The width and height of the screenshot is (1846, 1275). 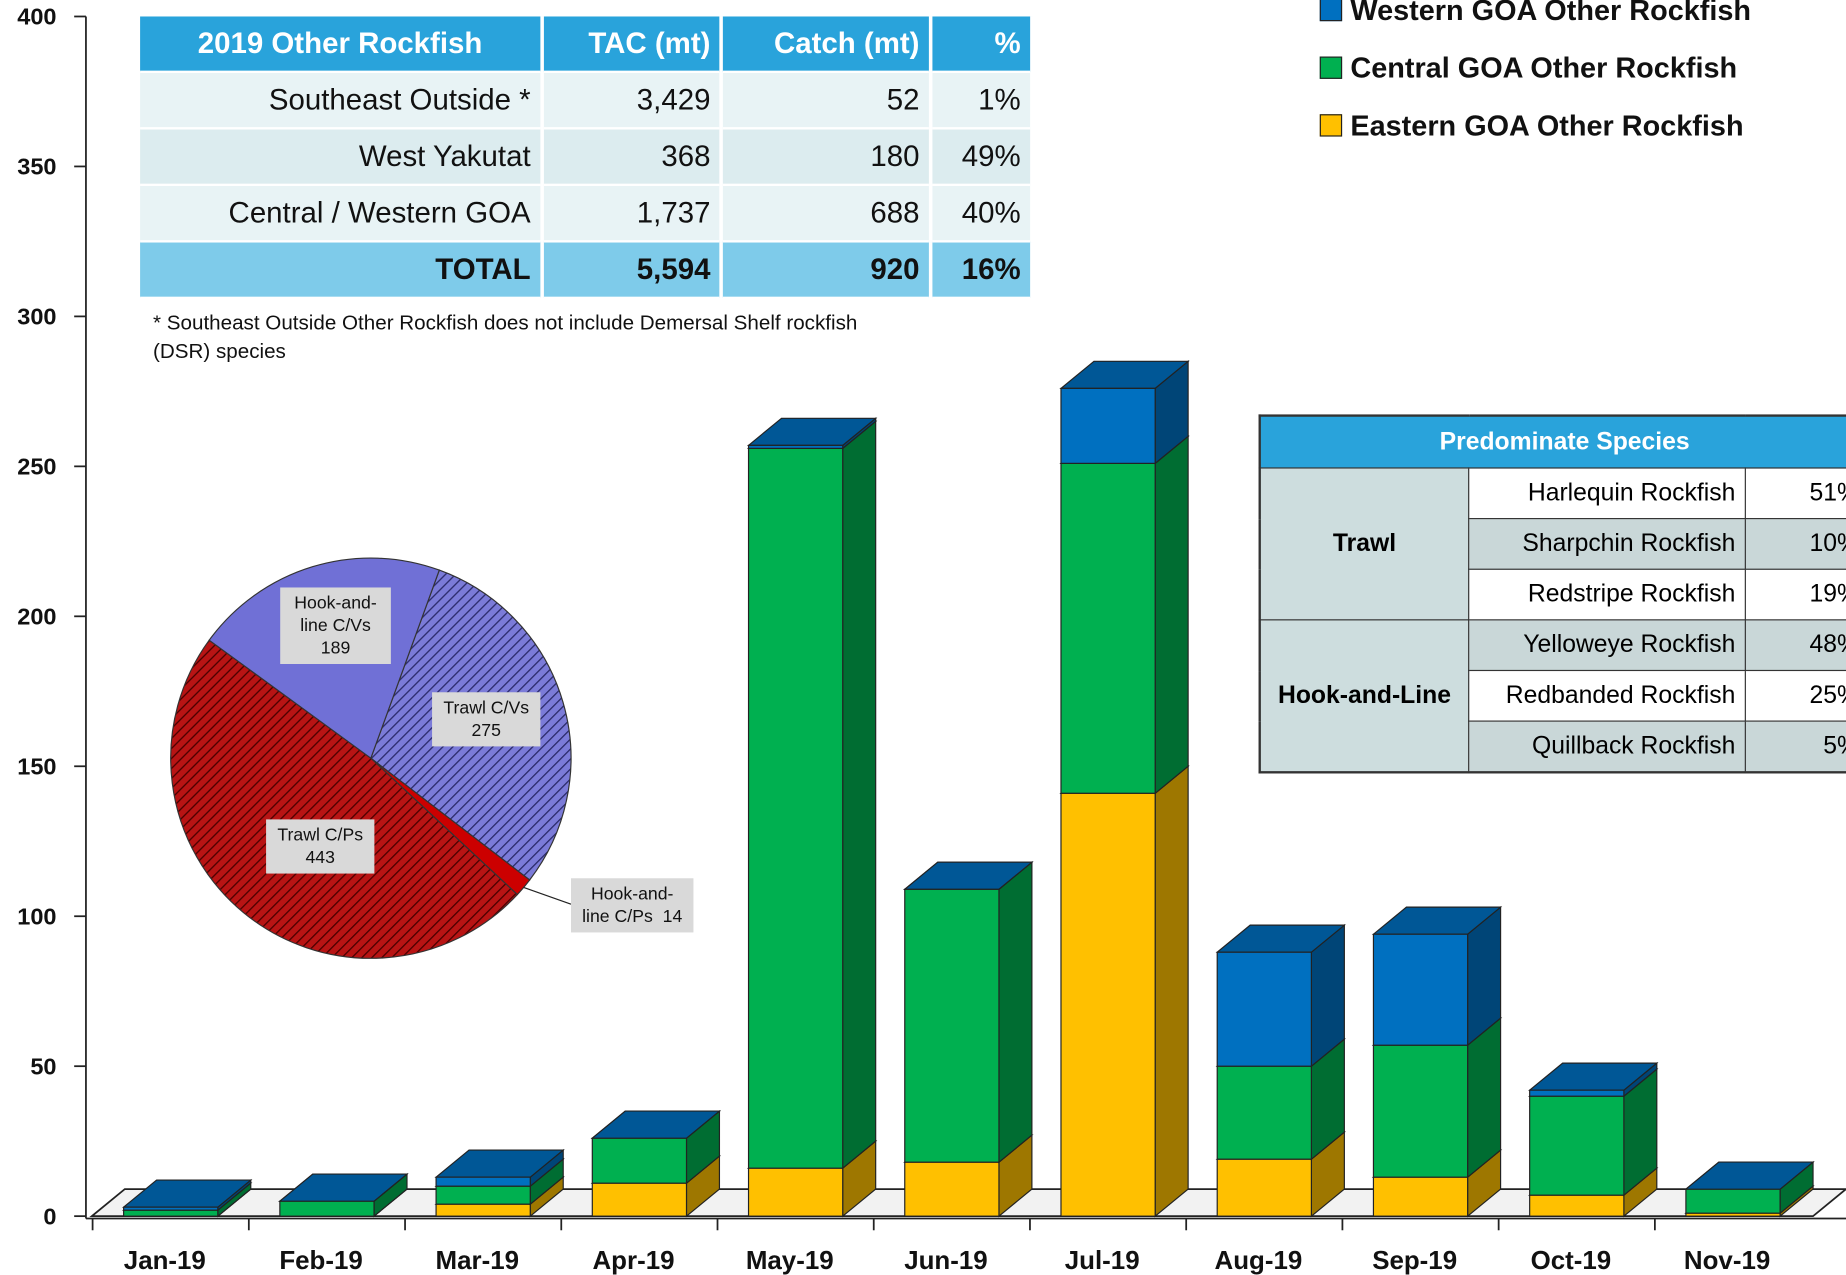 I want to click on x-tick-label: Mar-19, so click(x=477, y=1261).